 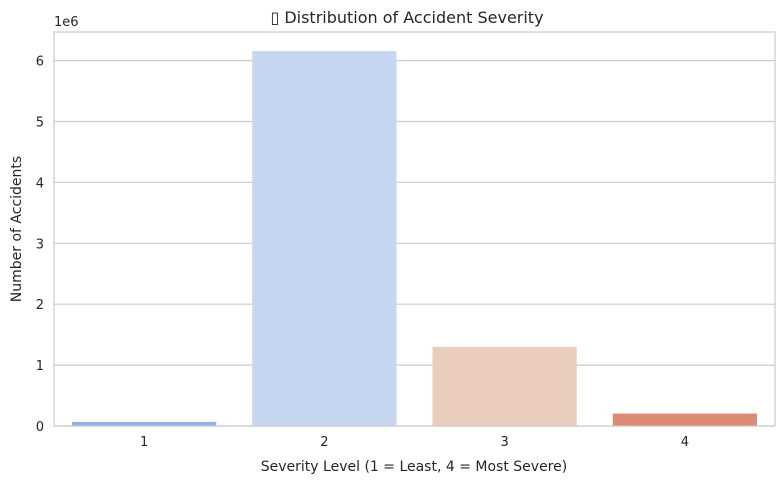 I want to click on y-axis-label: Number of Accidents, so click(x=17, y=229).